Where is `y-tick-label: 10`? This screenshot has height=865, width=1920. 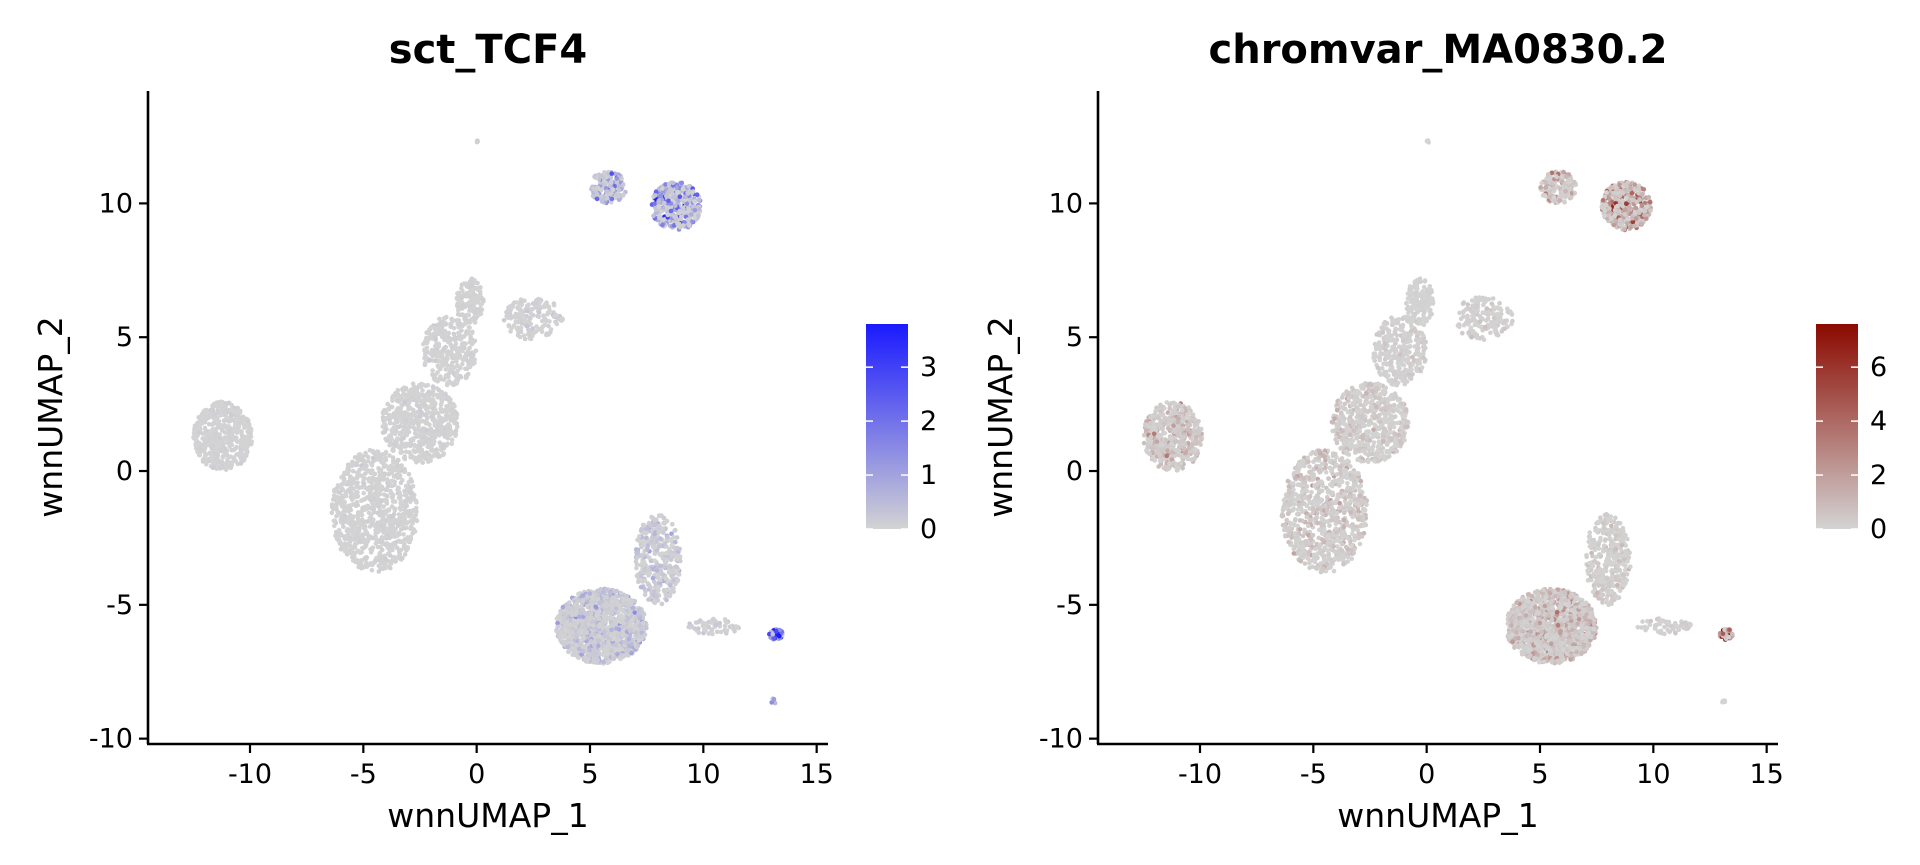 y-tick-label: 10 is located at coordinates (116, 203).